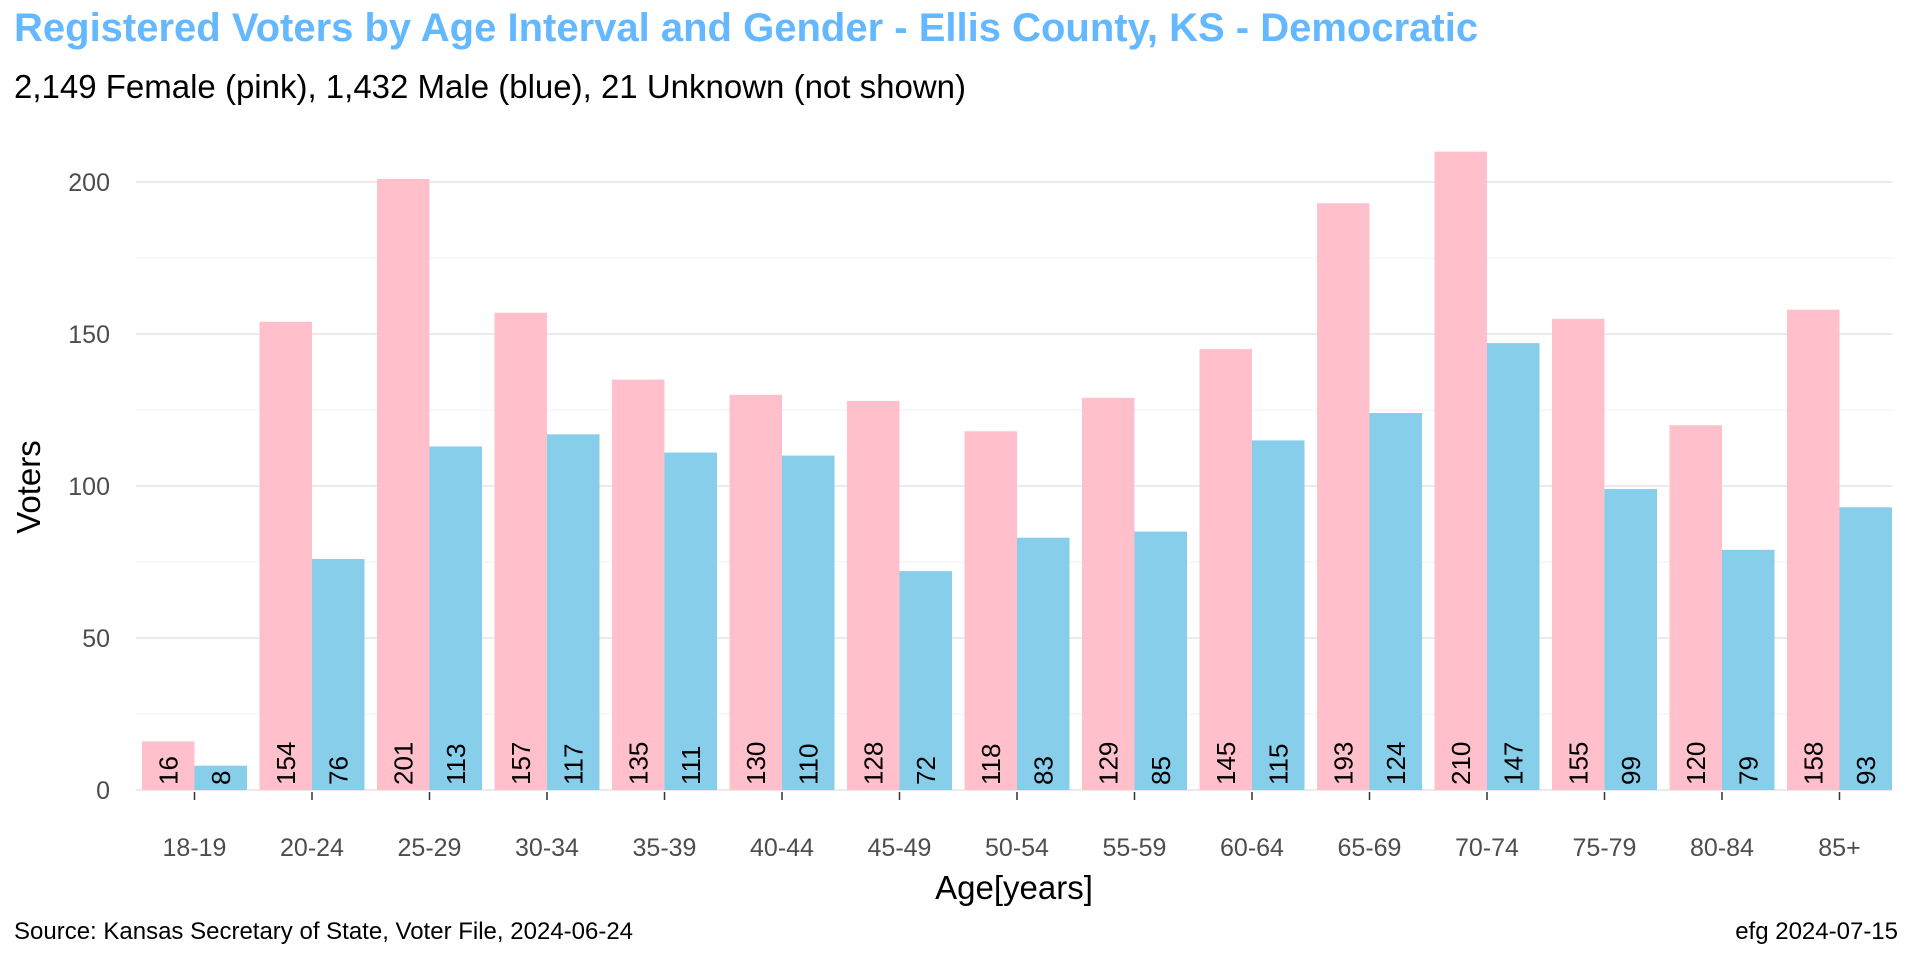  Describe the element at coordinates (1605, 848) in the screenshot. I see `x-tick-label: 75-79` at that location.